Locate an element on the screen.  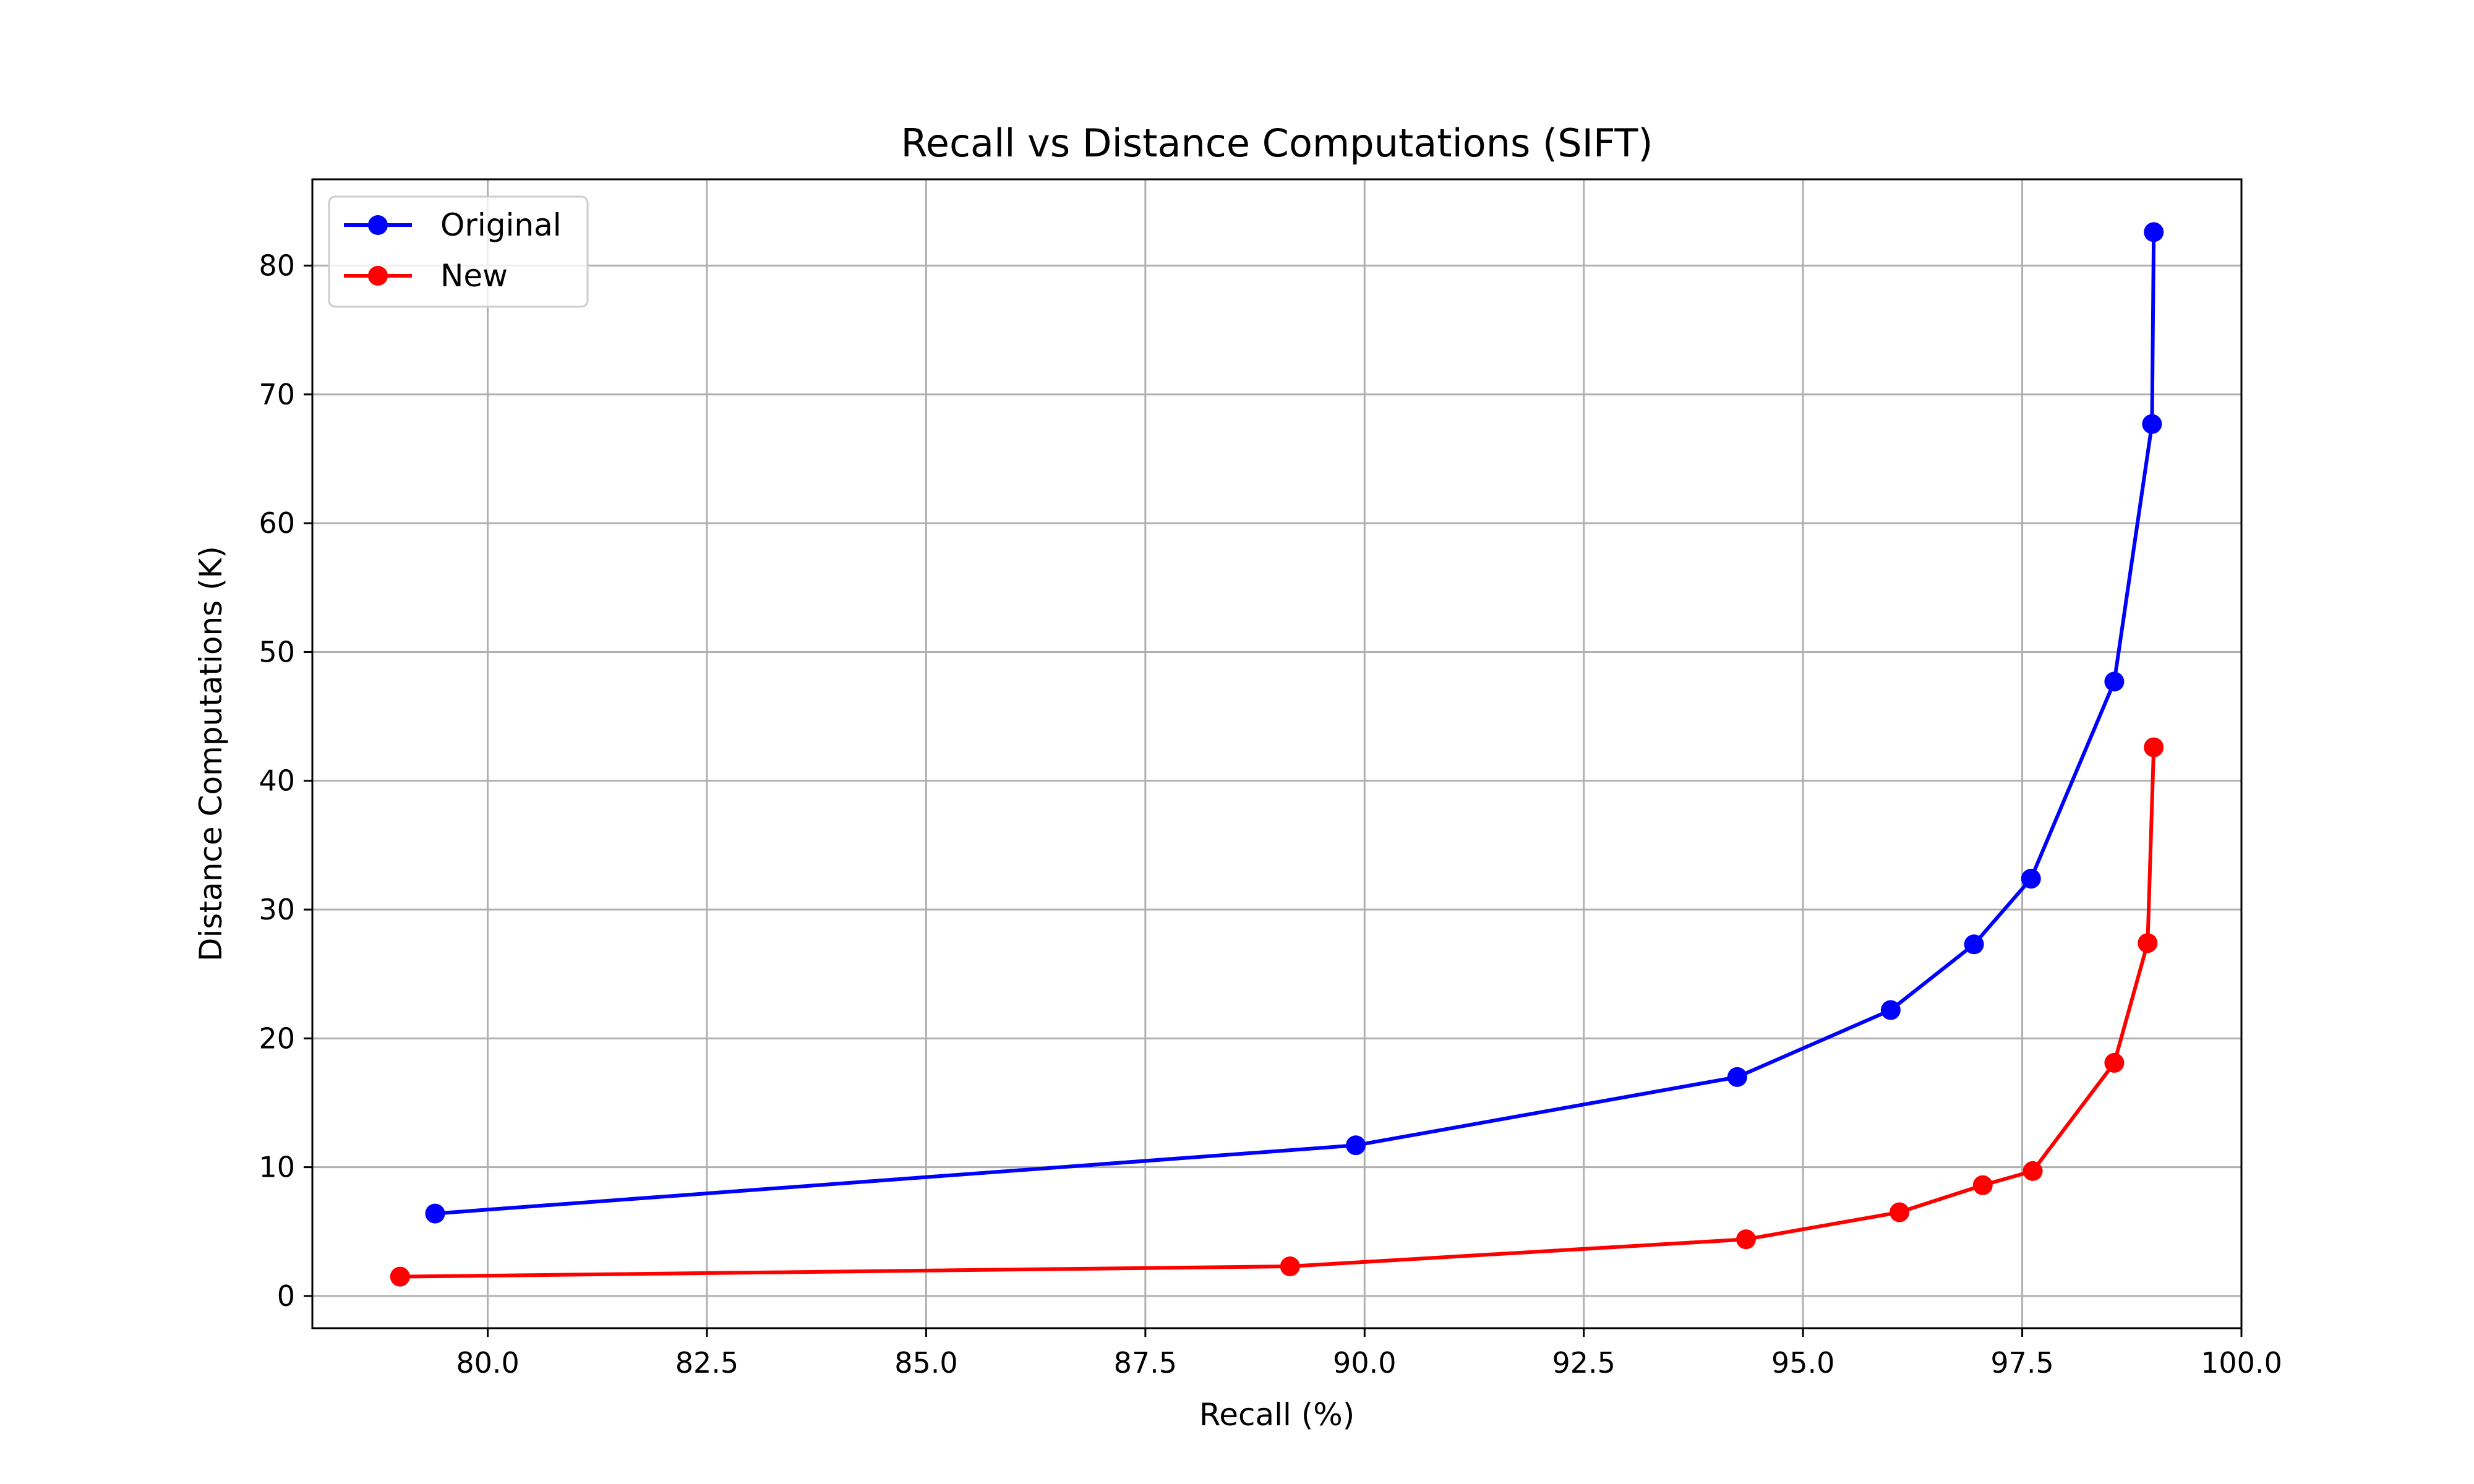
y-axis-label: Distance Computations (K) is located at coordinates (211, 754).